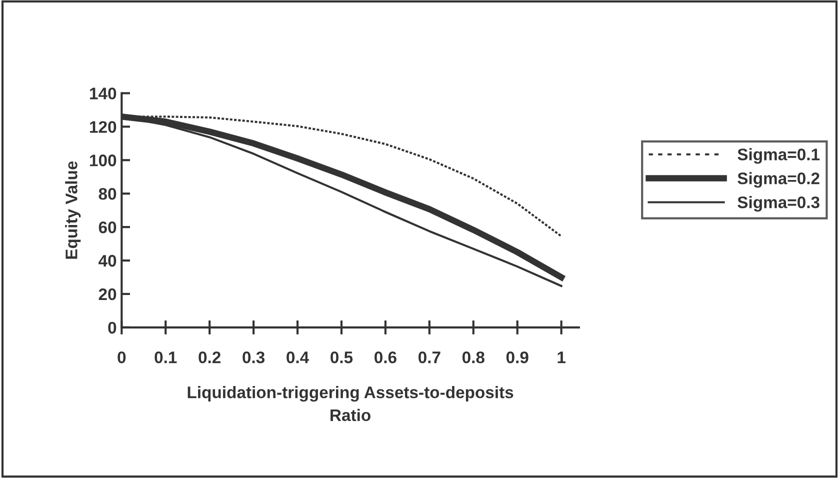 The width and height of the screenshot is (839, 478). Describe the element at coordinates (562, 358) in the screenshot. I see `x-tick-label: 1` at that location.